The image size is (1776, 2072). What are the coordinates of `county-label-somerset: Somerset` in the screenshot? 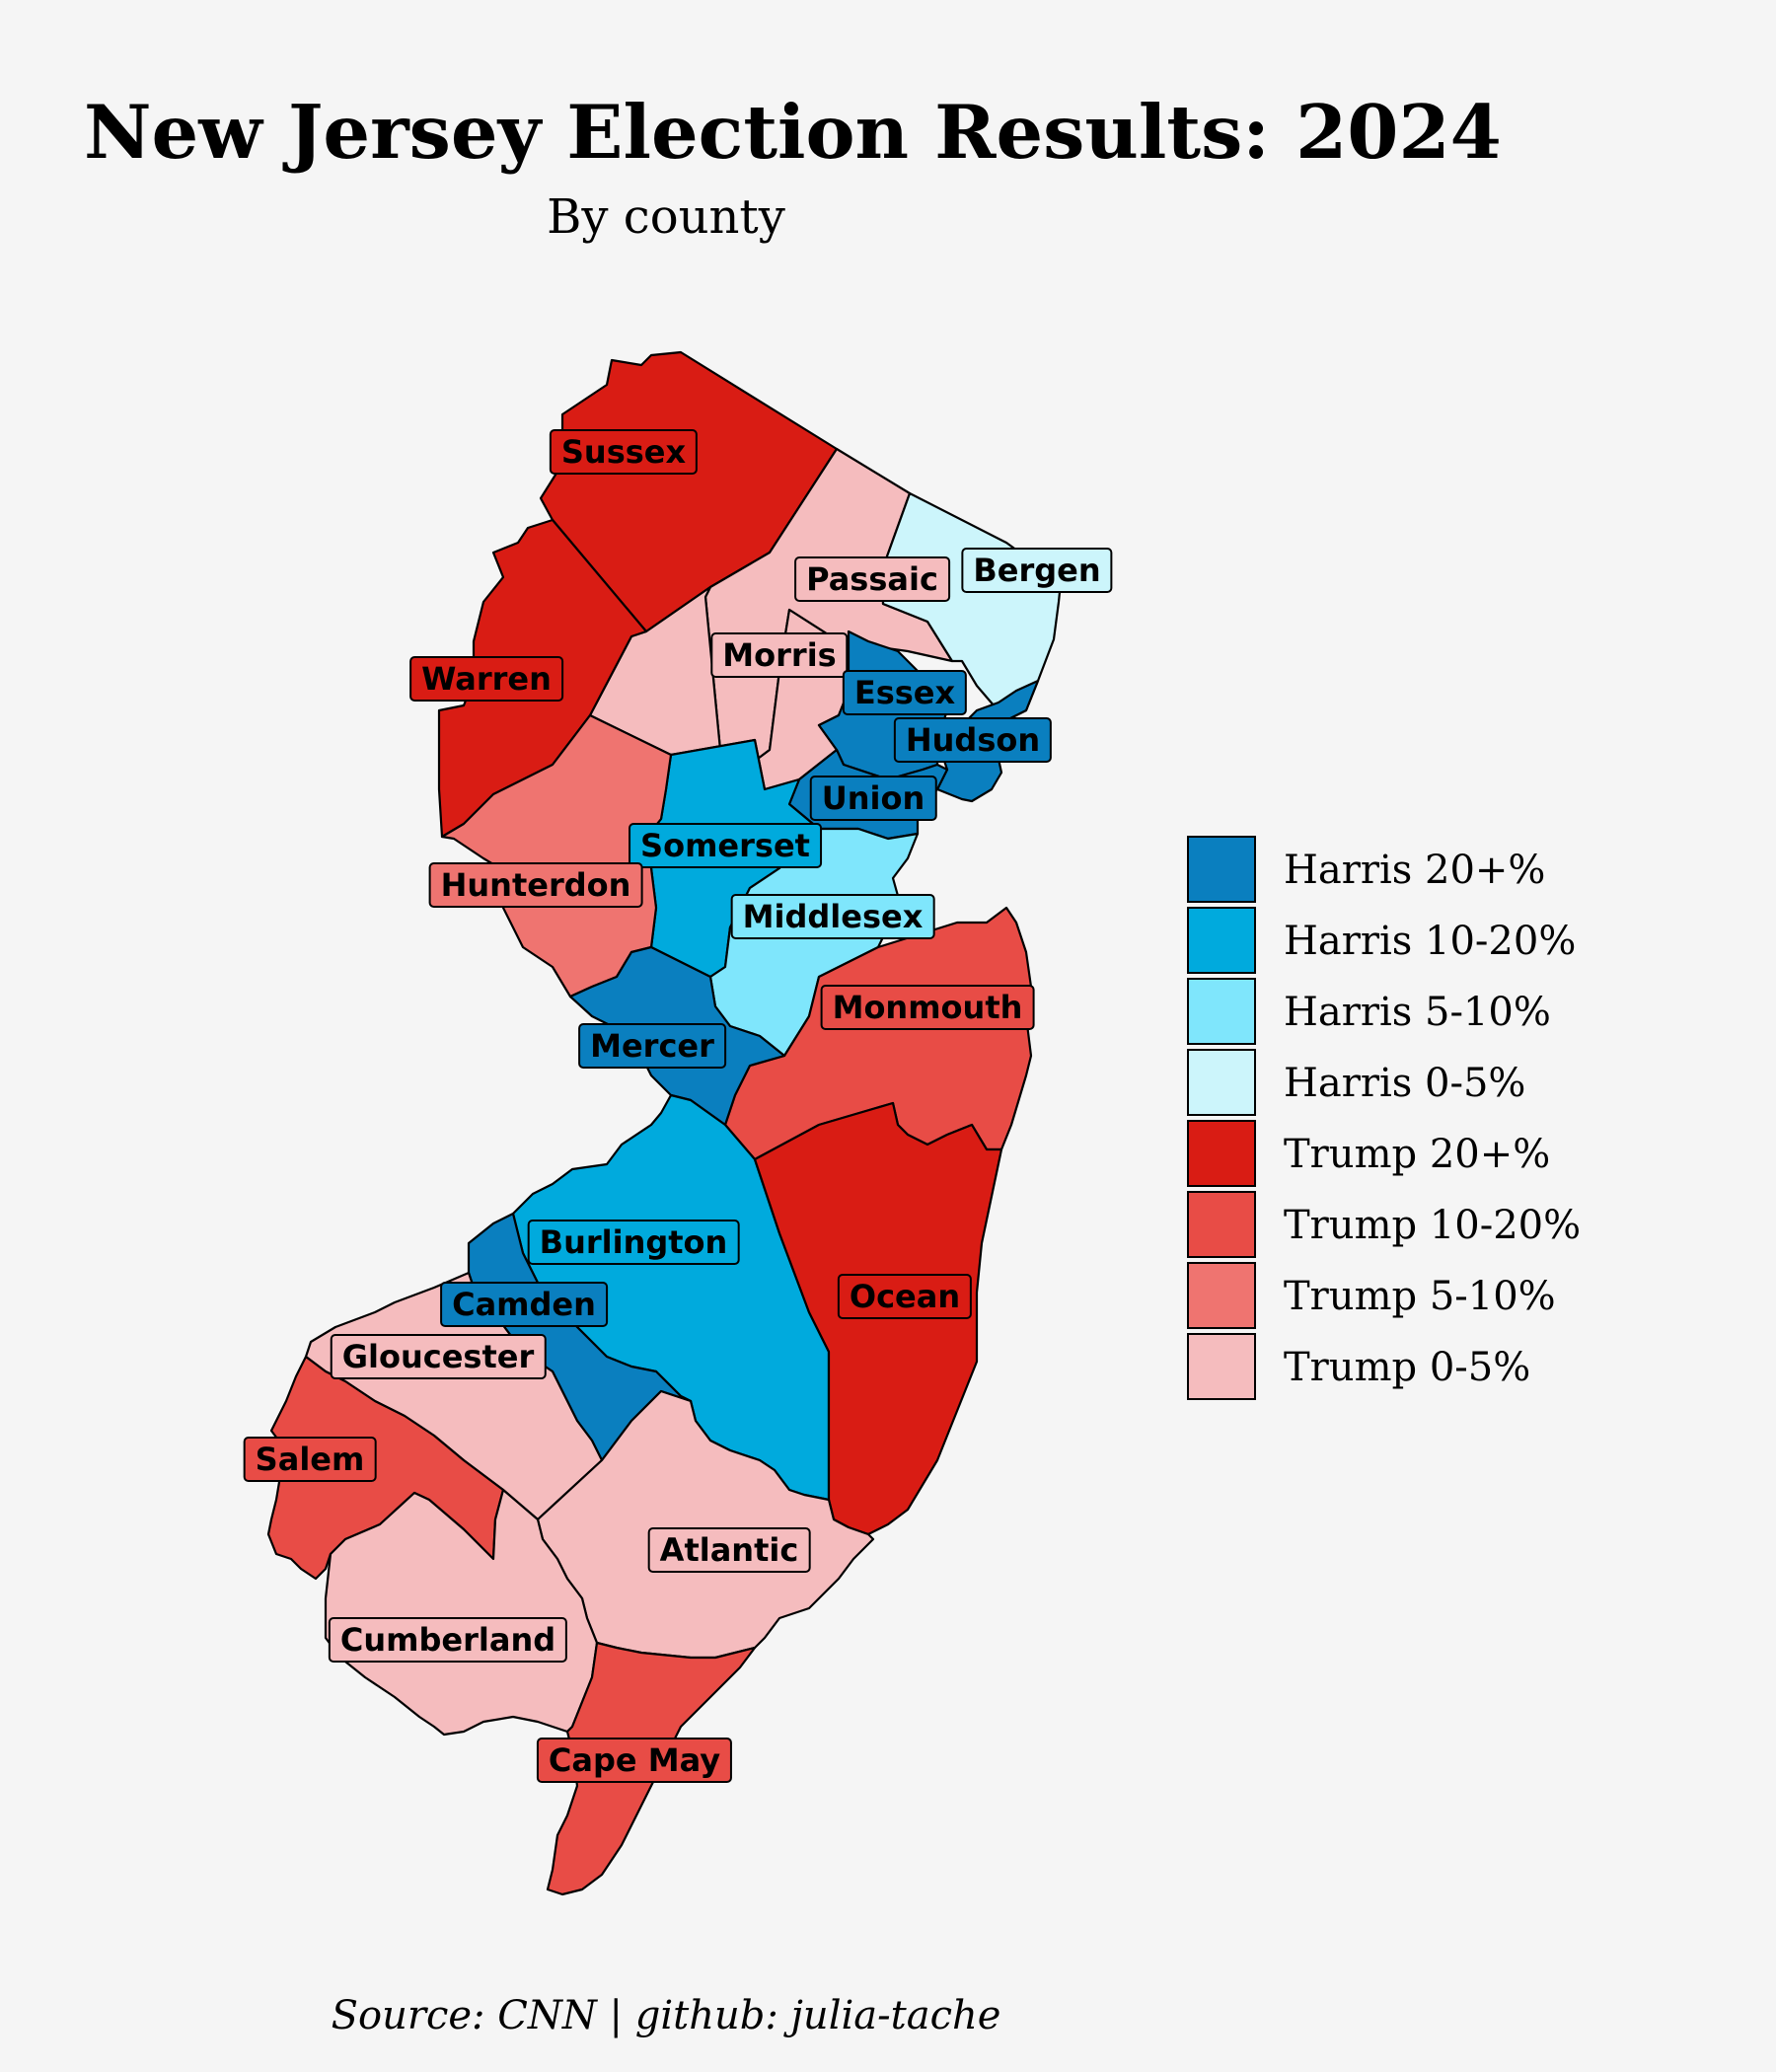 It's located at (725, 846).